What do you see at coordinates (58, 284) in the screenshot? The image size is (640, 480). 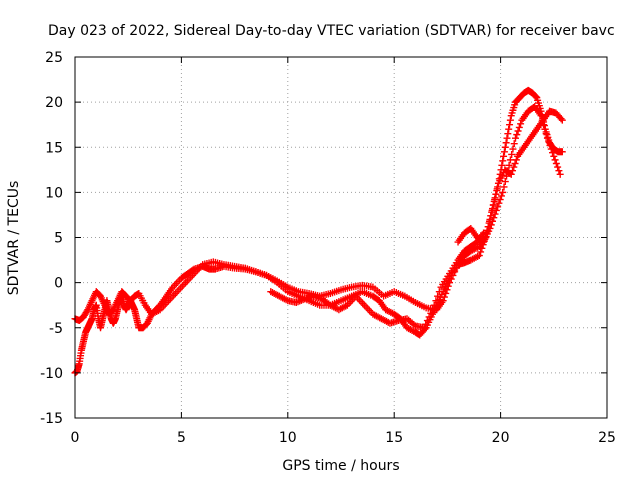 I see `y-tick-label: 0` at bounding box center [58, 284].